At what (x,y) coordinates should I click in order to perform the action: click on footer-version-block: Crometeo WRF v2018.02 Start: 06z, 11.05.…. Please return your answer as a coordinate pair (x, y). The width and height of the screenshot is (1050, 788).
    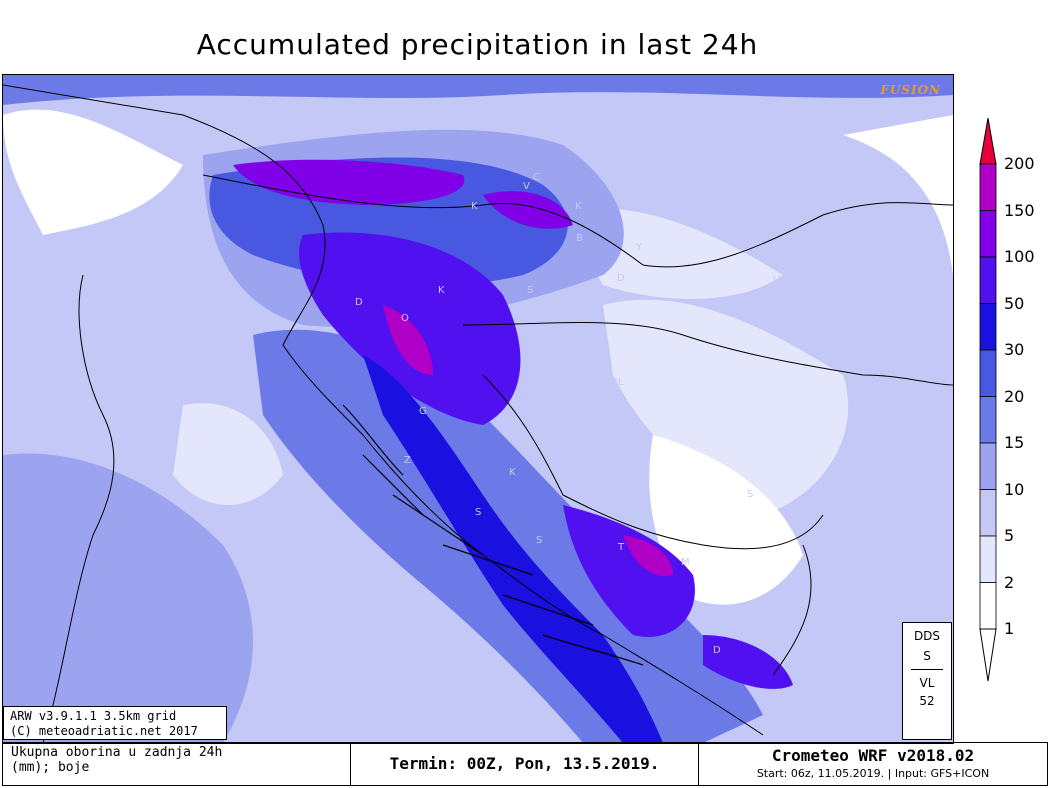
    Looking at the image, I should click on (873, 764).